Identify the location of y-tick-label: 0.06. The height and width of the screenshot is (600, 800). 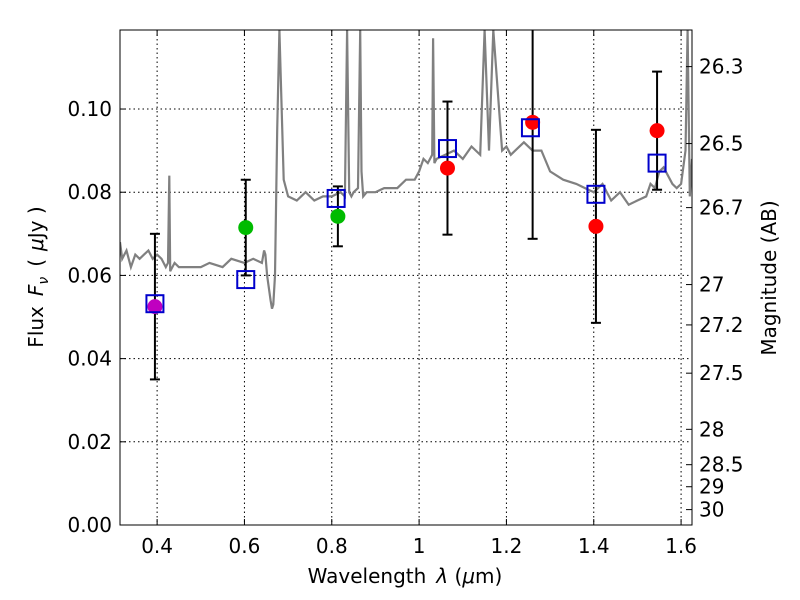
(89, 275).